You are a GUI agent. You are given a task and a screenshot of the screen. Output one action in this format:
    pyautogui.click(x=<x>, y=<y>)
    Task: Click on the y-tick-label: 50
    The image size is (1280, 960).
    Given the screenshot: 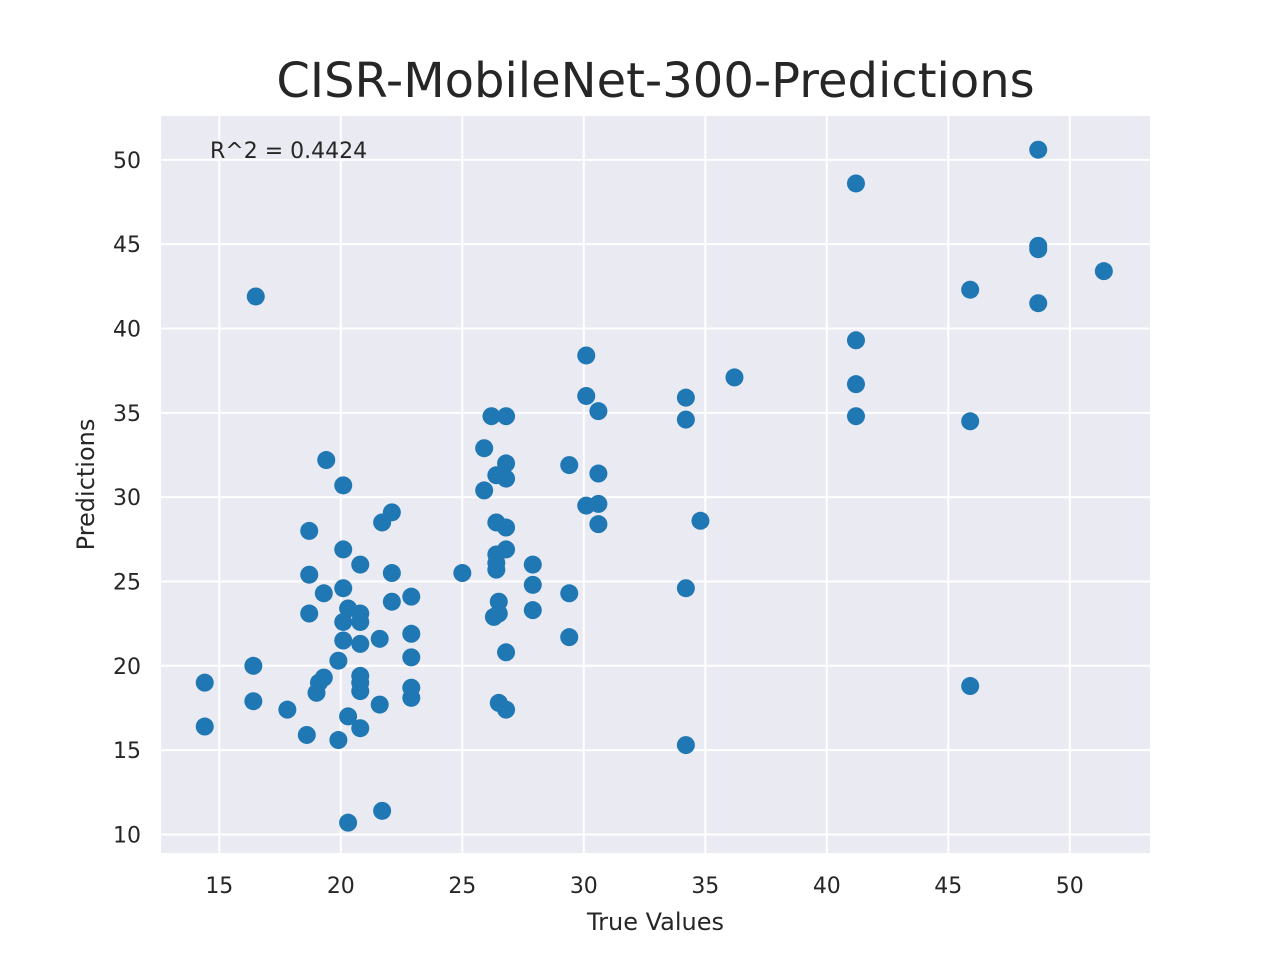 What is the action you would take?
    pyautogui.click(x=127, y=161)
    